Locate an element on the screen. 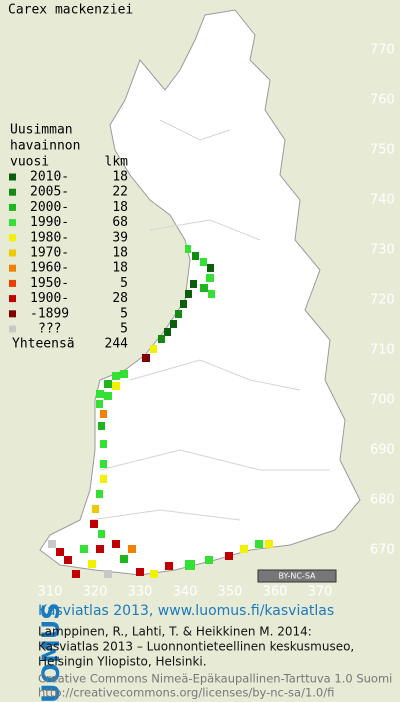  easting-label: 310 is located at coordinates (50, 592).